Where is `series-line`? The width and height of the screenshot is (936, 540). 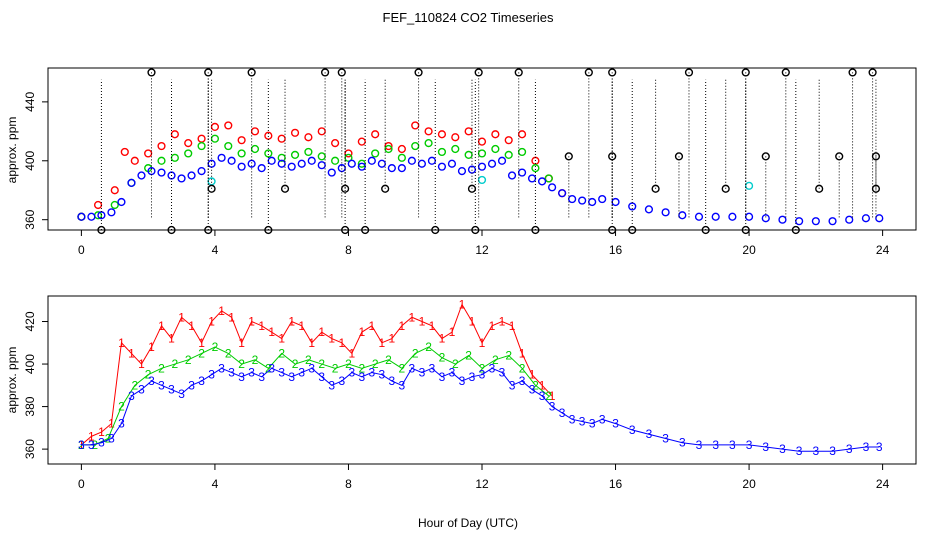 series-line is located at coordinates (317, 374).